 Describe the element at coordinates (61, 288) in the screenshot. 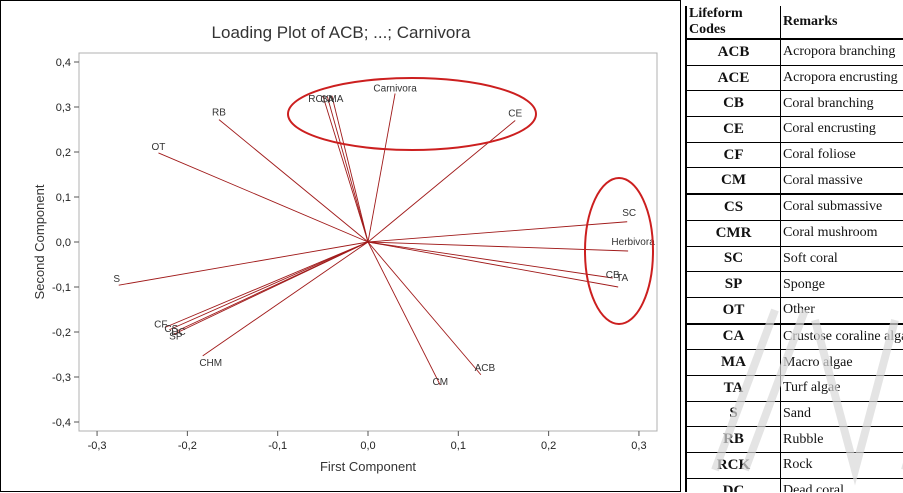

I see `y-tick-label: -0,1` at that location.